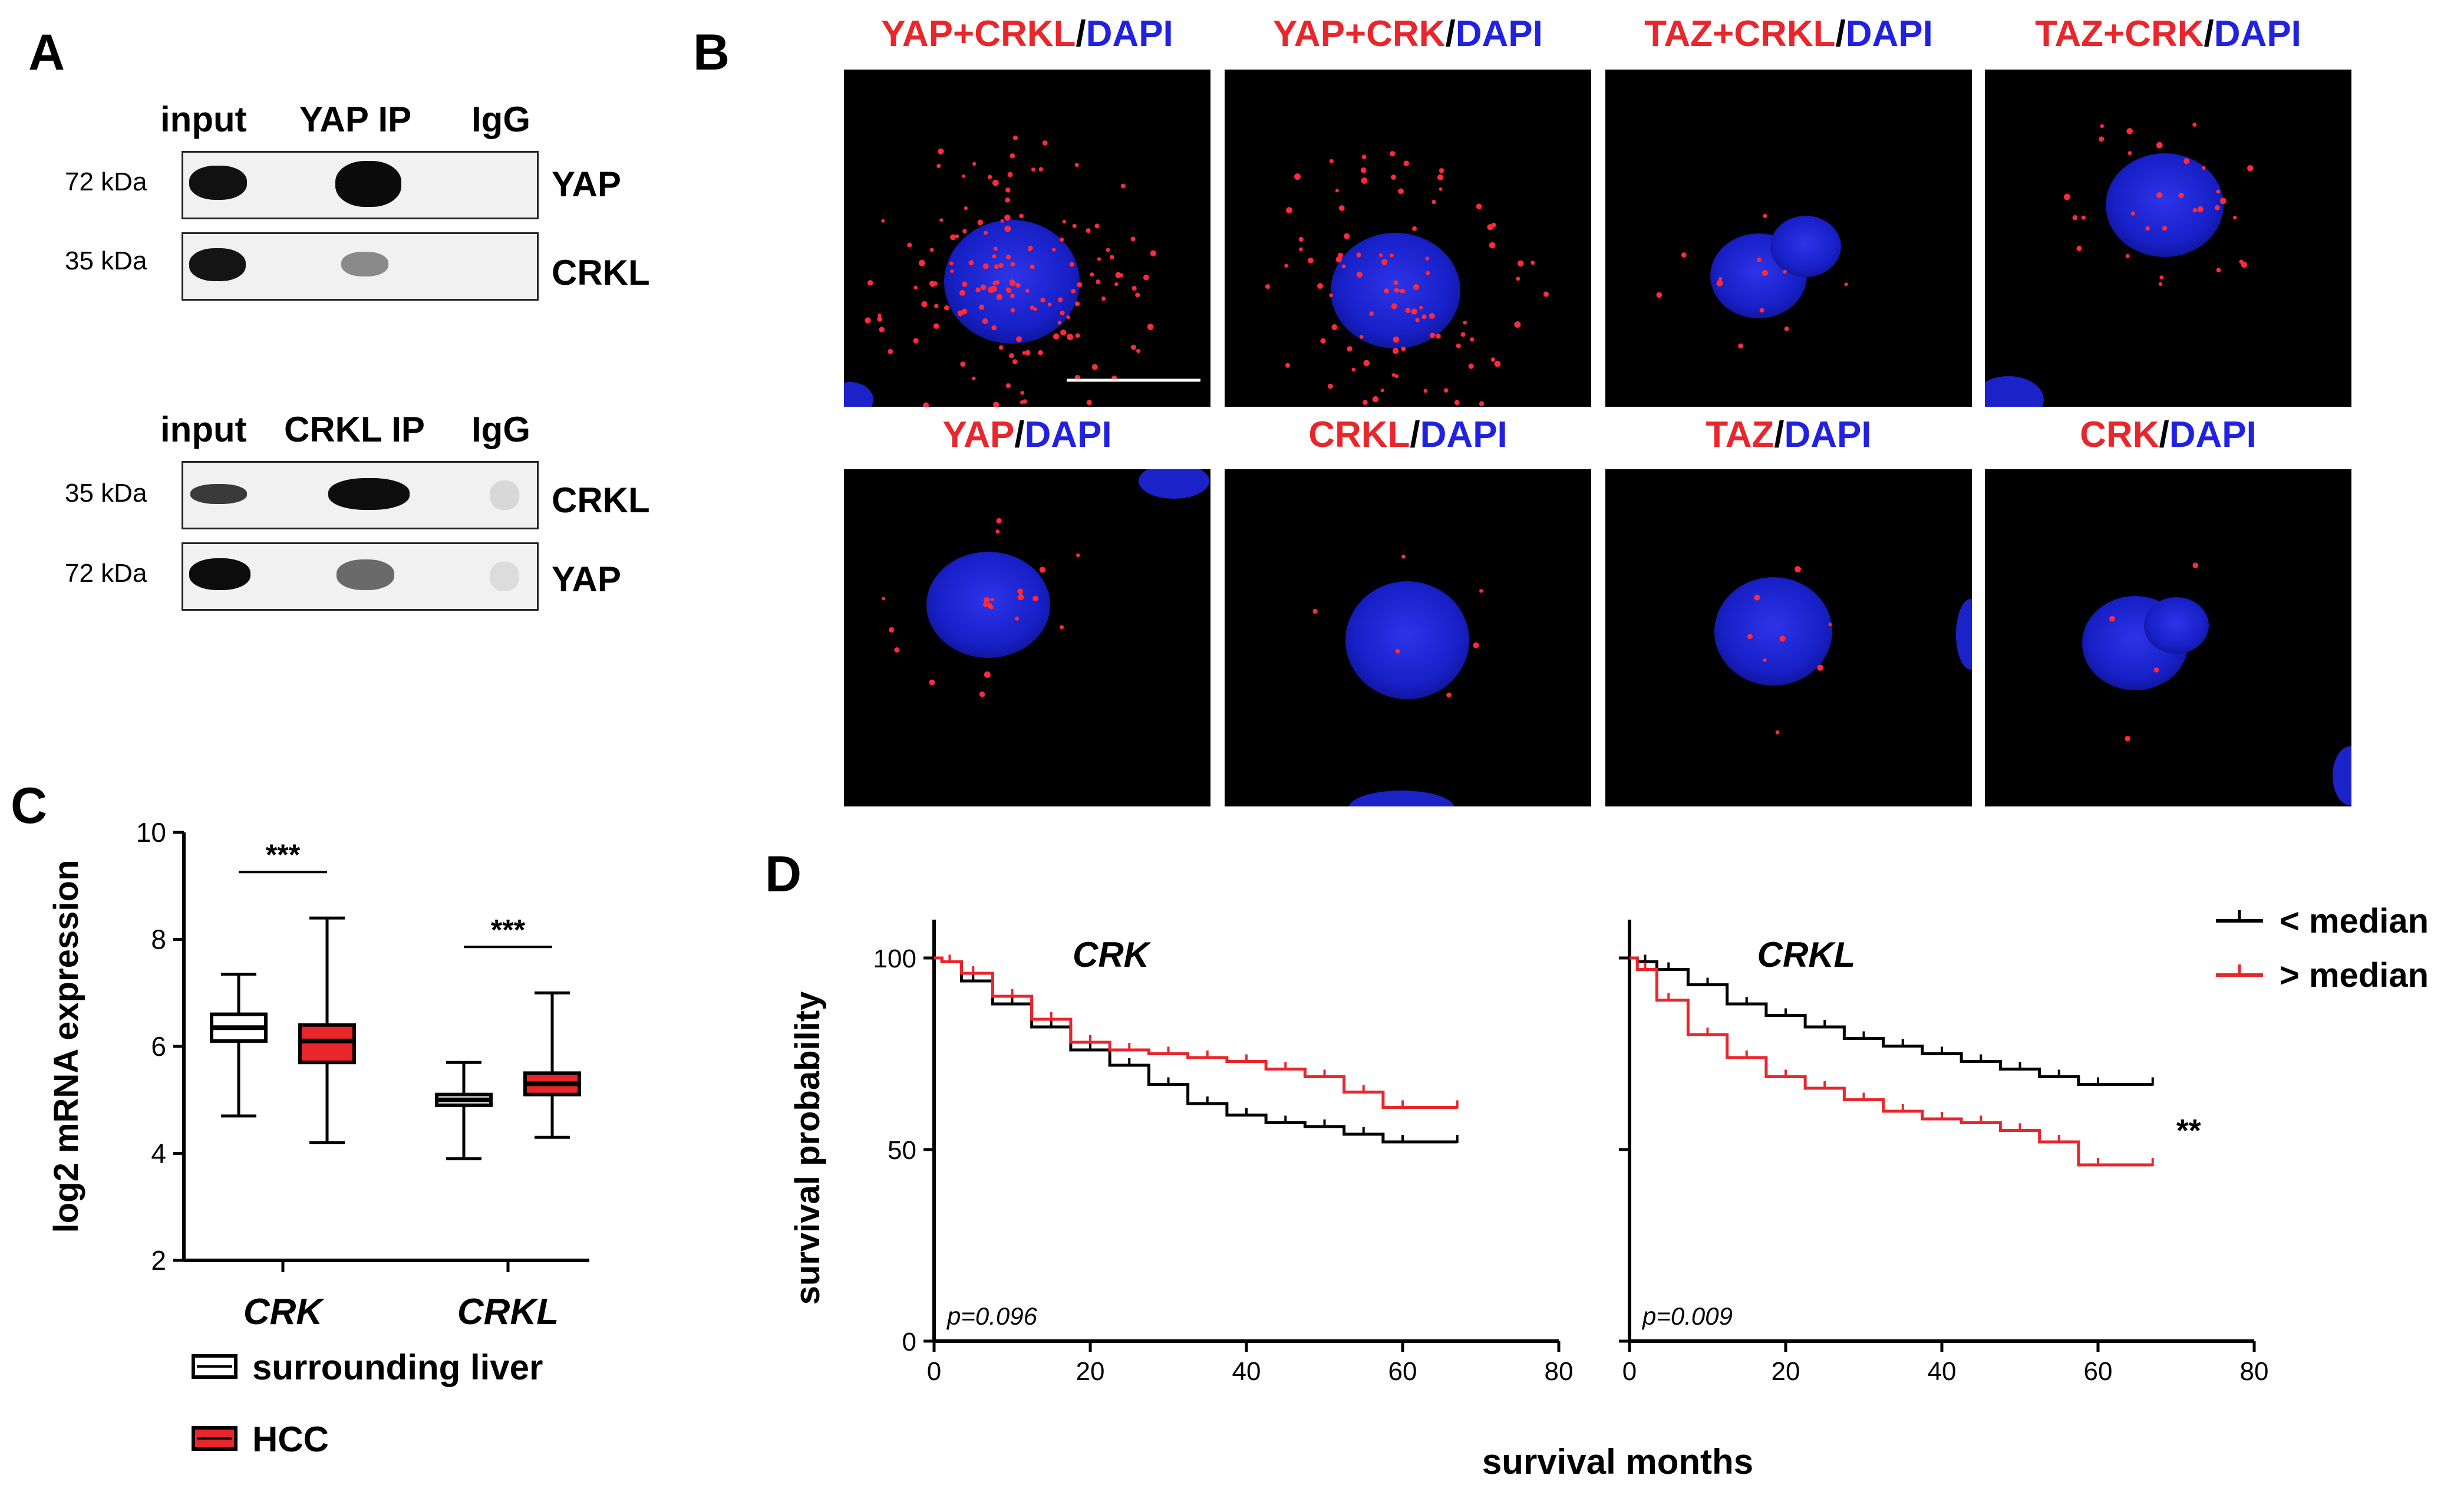  I want to click on lane-header-igg: IgG, so click(500, 119).